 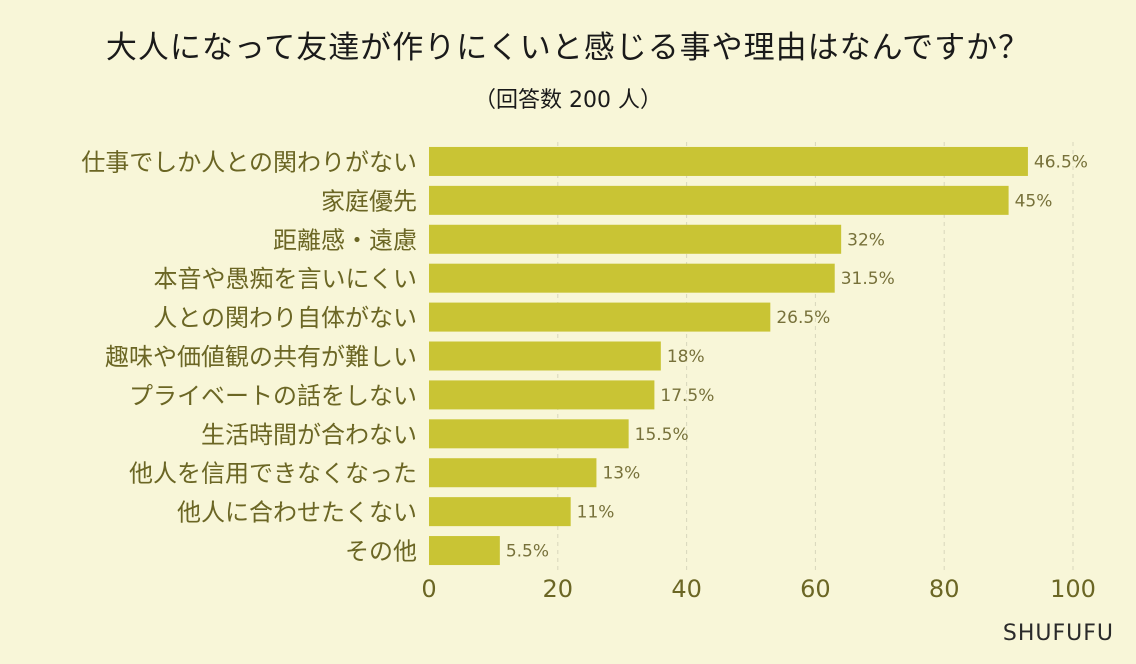 I want to click on category-label: 家庭優先, so click(x=369, y=201).